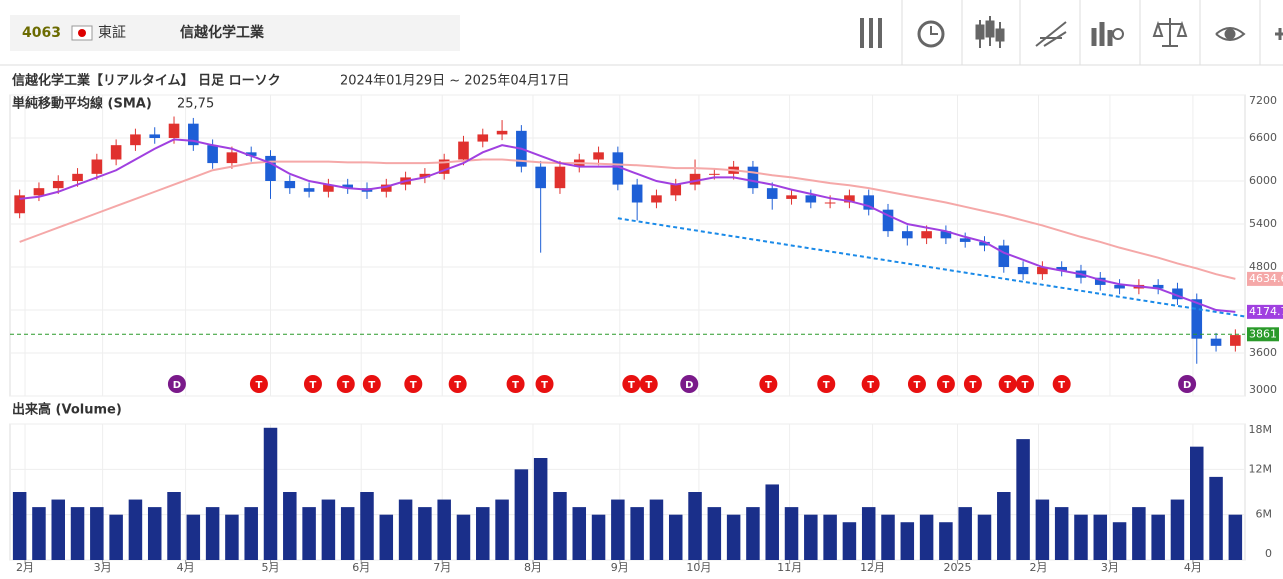  Describe the element at coordinates (222, 32) in the screenshot. I see `company-name: 信越化学工業` at that location.